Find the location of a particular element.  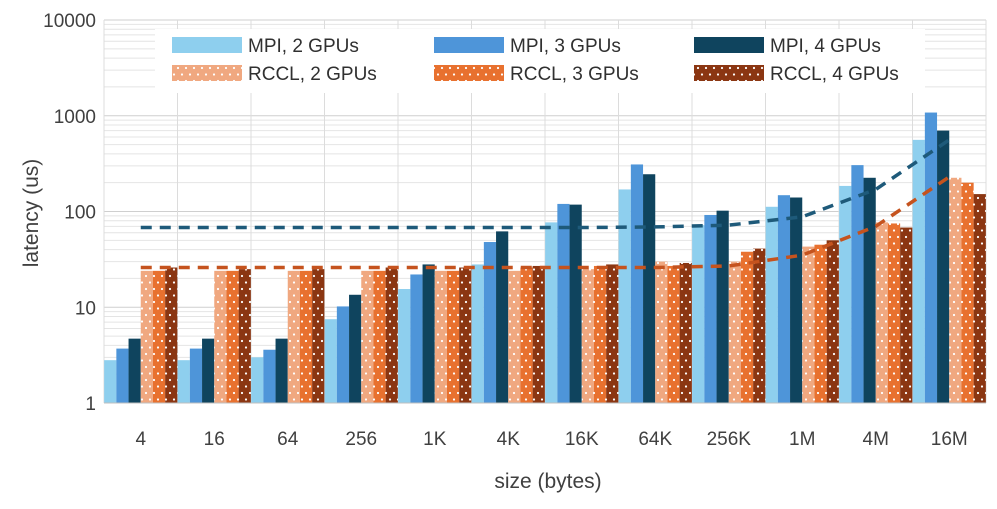

bar-rccl-3-gpus-4m is located at coordinates (894, 313).